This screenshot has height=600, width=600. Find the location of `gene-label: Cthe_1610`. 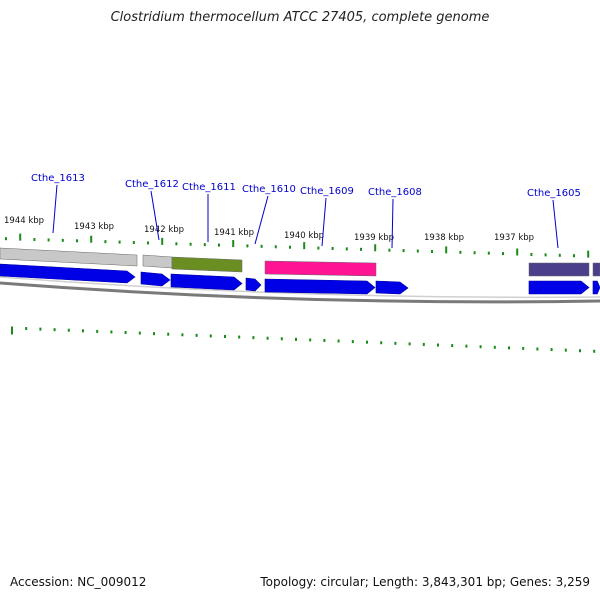

gene-label: Cthe_1610 is located at coordinates (269, 189).